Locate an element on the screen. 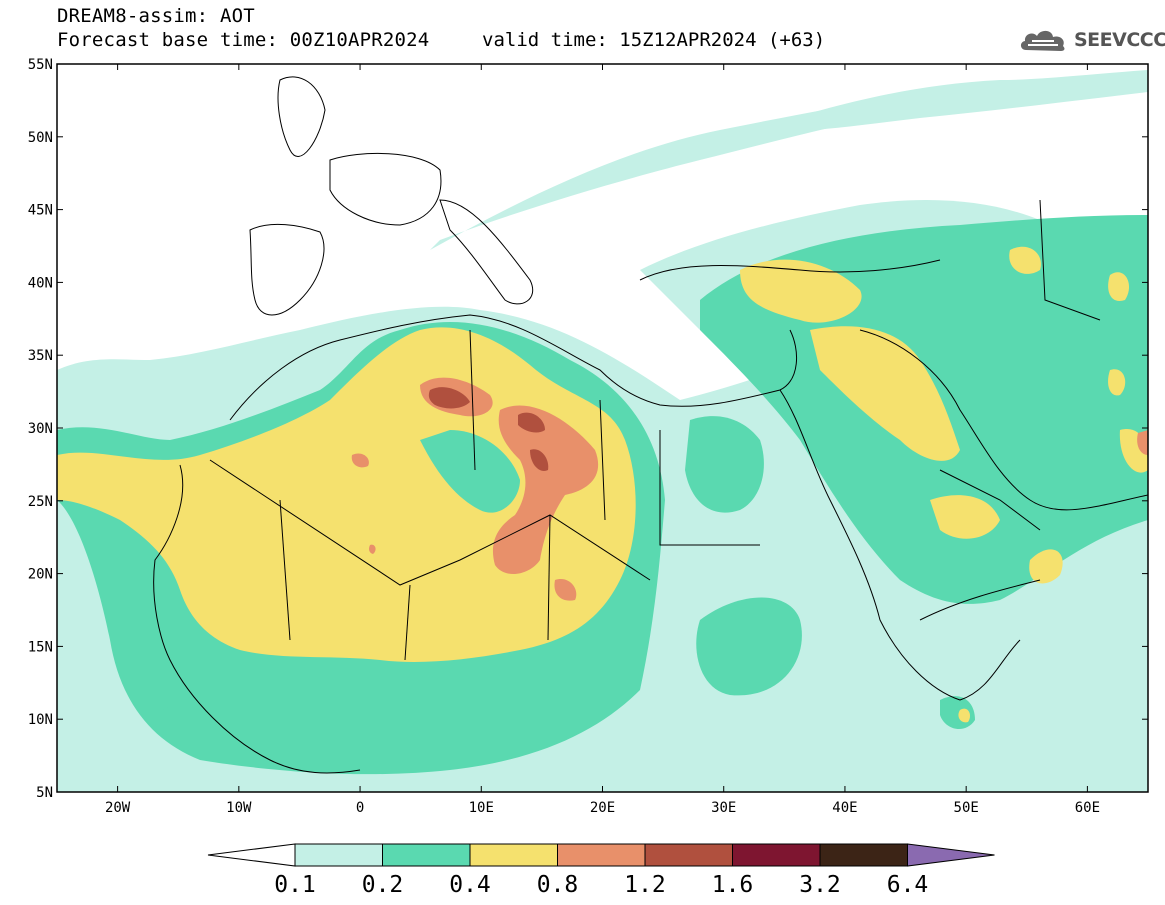 The height and width of the screenshot is (905, 1165). lon-tick-label: 40E is located at coordinates (844, 808).